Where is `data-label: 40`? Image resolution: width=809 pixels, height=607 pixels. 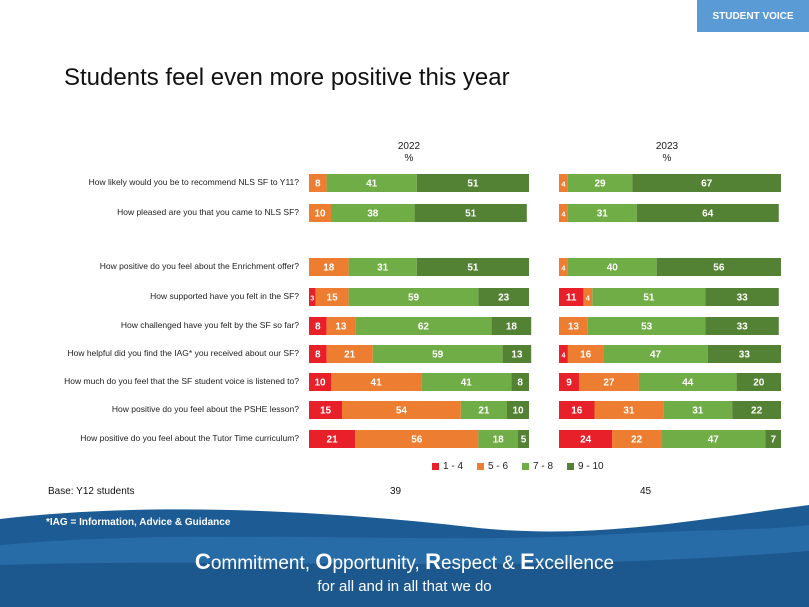 data-label: 40 is located at coordinates (613, 268).